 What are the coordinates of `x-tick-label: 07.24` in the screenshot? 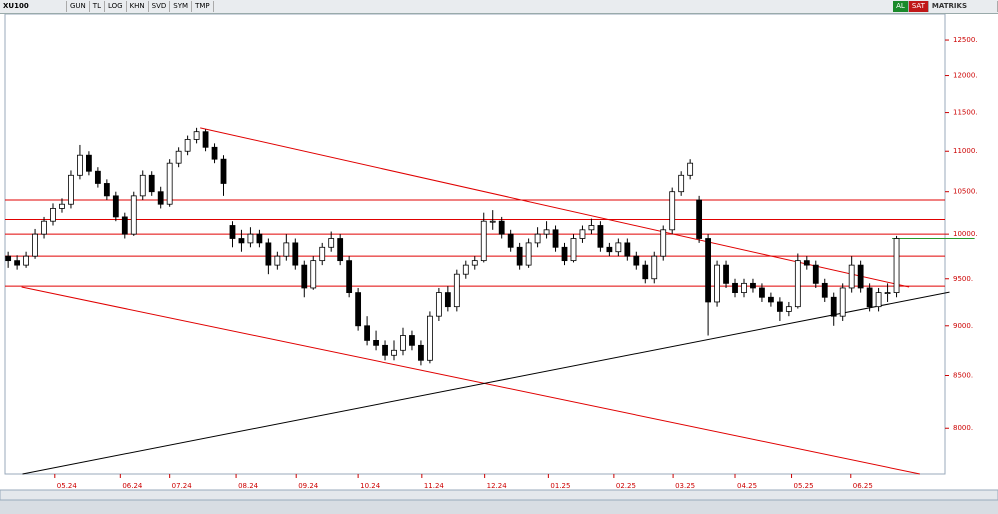 It's located at (182, 486).